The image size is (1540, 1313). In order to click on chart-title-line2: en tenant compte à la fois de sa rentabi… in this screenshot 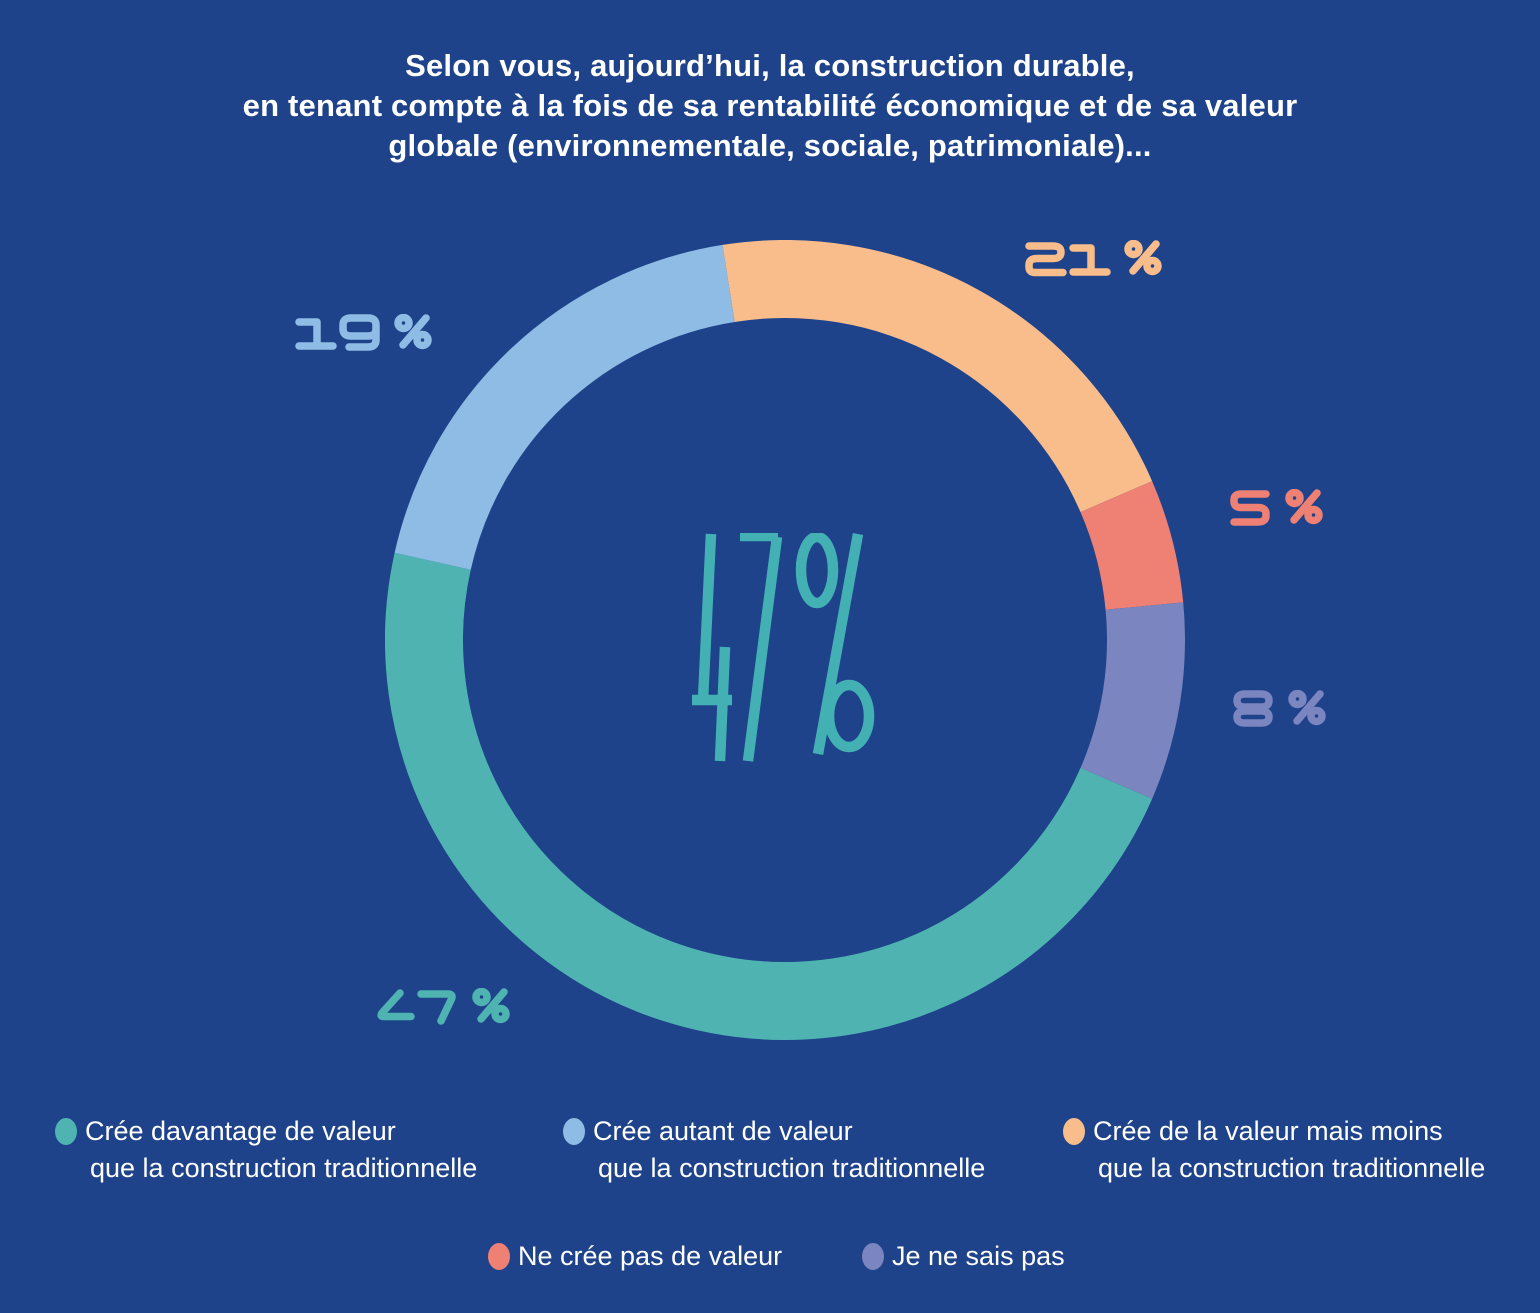, I will do `click(770, 105)`.